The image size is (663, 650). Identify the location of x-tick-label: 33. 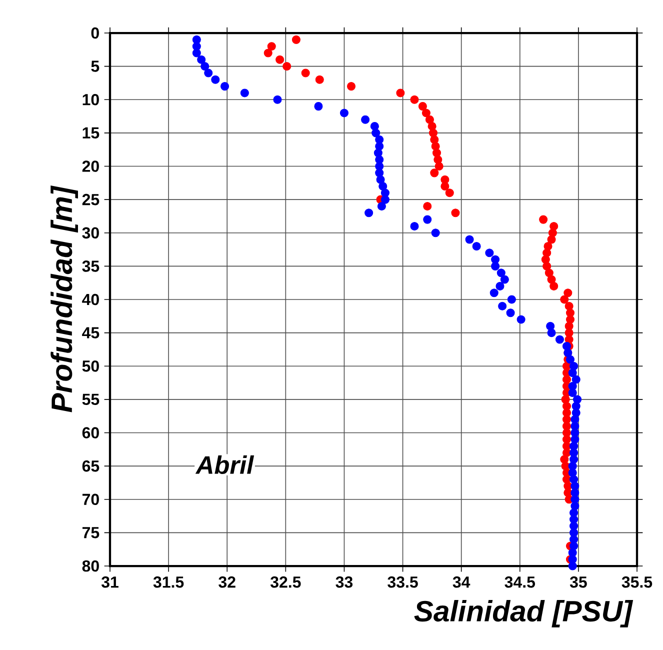
(344, 582).